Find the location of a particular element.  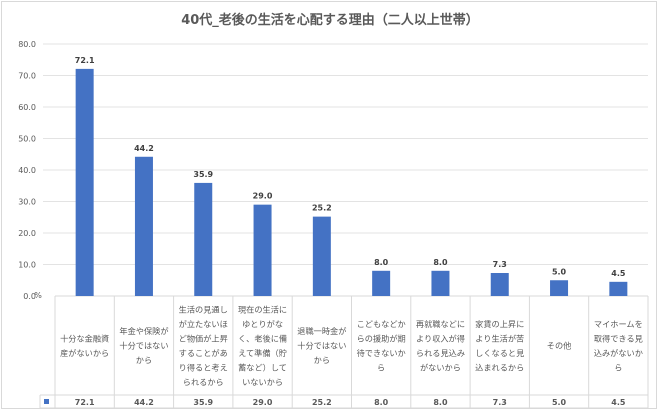

table-value: 29.0 is located at coordinates (263, 402).